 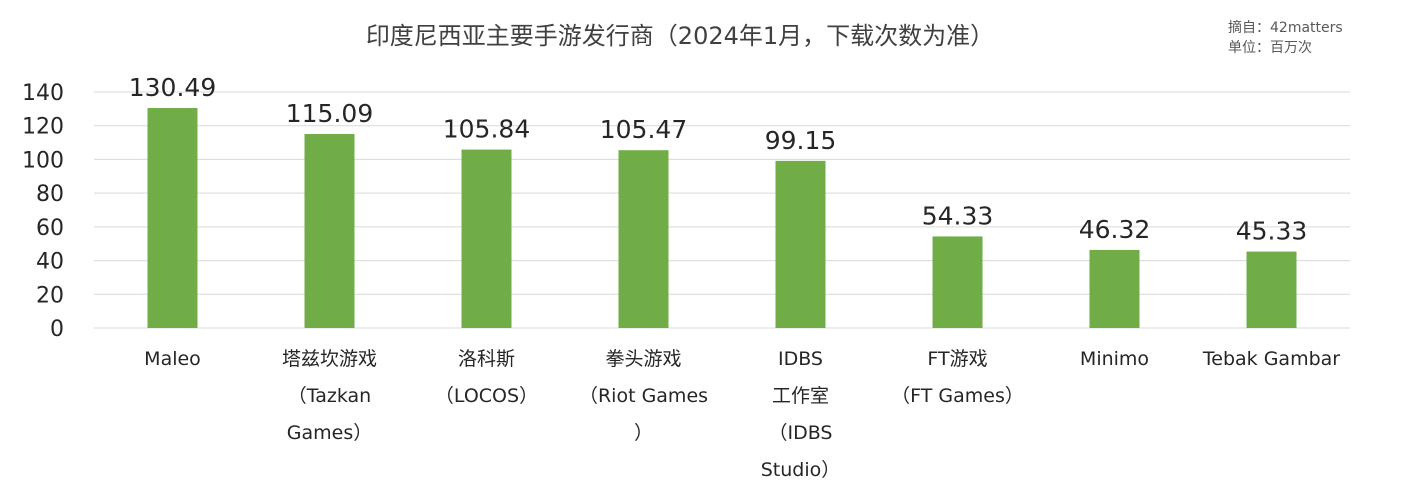 What do you see at coordinates (50, 228) in the screenshot?
I see `y-tick-label: 60` at bounding box center [50, 228].